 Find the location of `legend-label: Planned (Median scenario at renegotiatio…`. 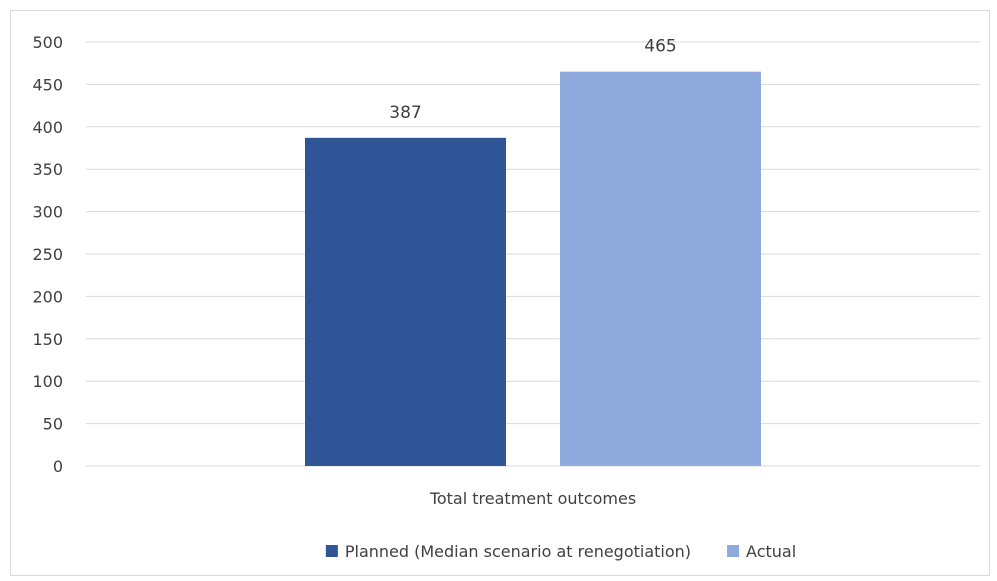

legend-label: Planned (Median scenario at renegotiatio… is located at coordinates (518, 551).